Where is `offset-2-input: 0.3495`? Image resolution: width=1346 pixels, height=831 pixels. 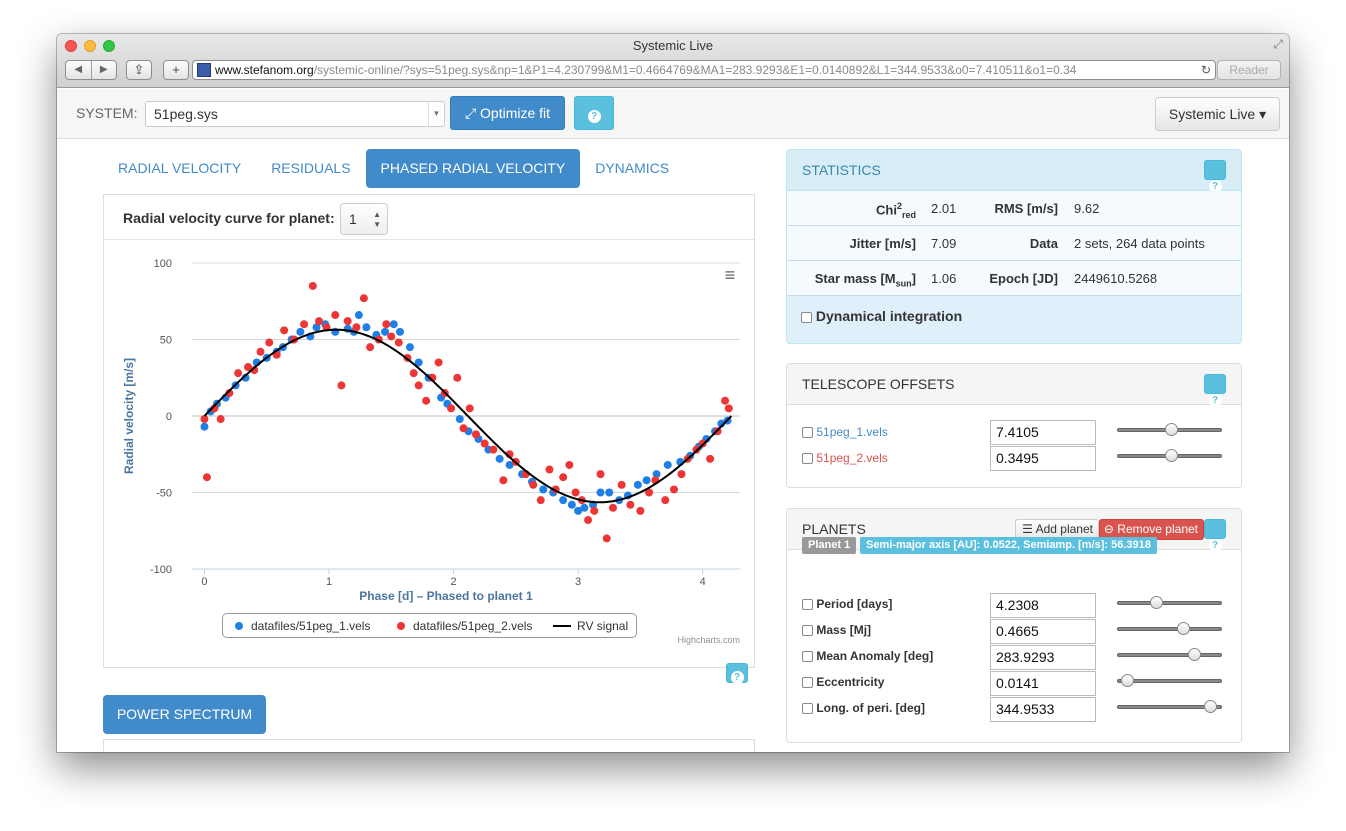
offset-2-input: 0.3495 is located at coordinates (1043, 458).